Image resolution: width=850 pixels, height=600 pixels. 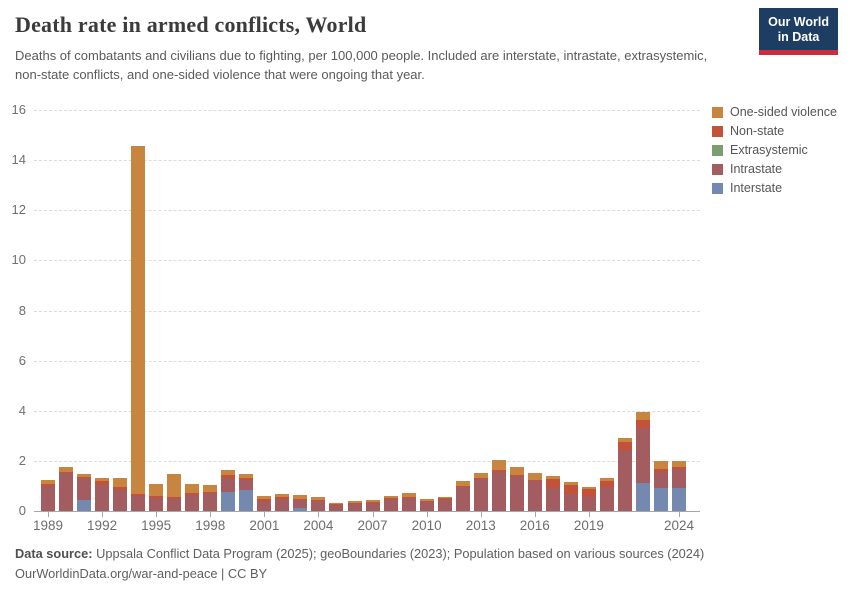 I want to click on bar-1994-intrastate, so click(x=138, y=503).